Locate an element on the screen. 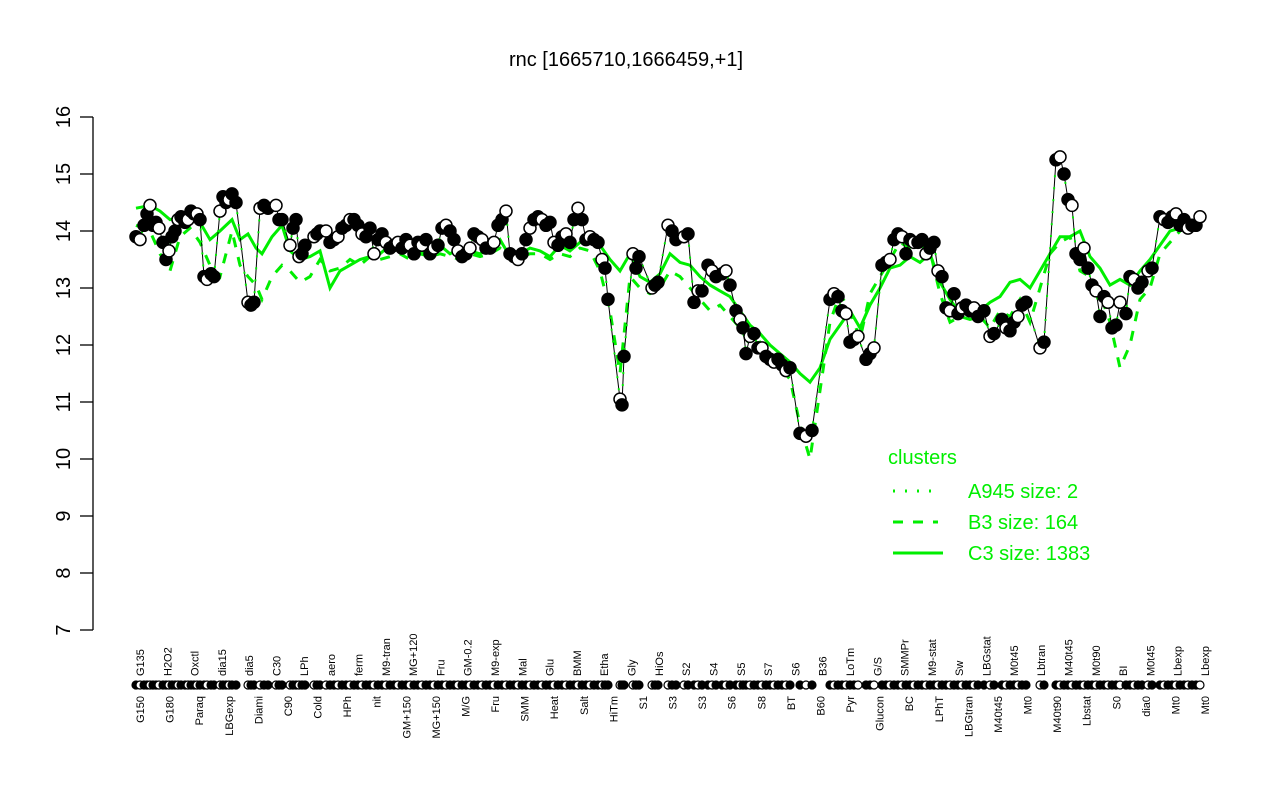 This screenshot has height=800, width=1280. x-label-bottom: dia0 is located at coordinates (1147, 706).